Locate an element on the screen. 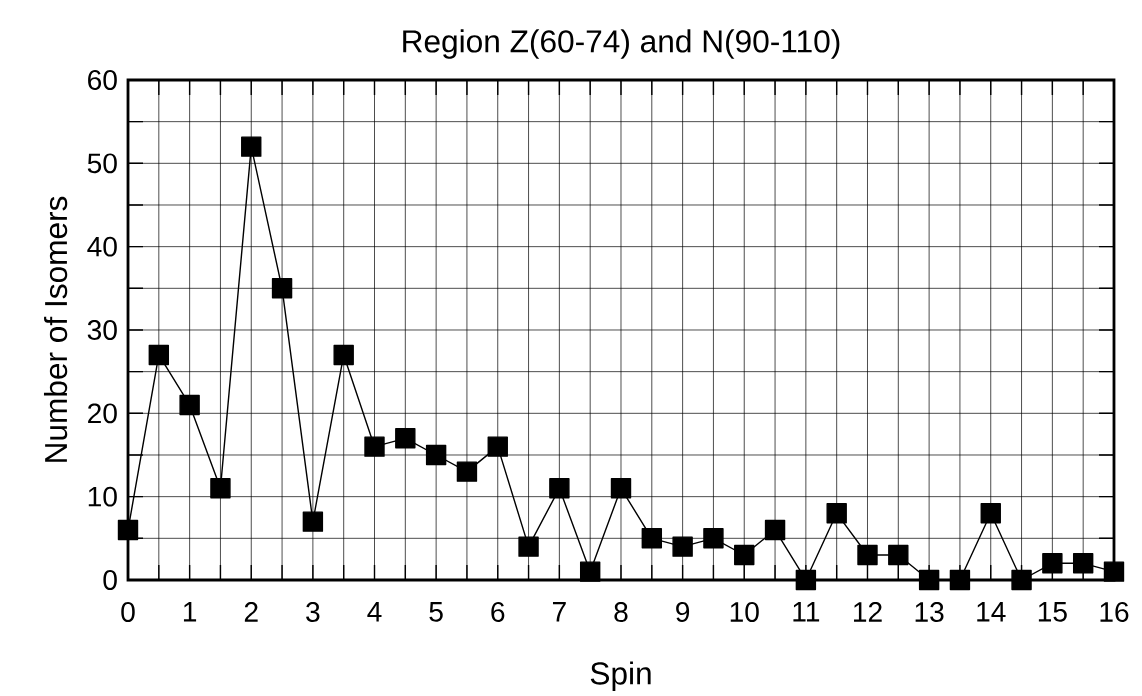 The image size is (1142, 696). x-tick-label: 12 is located at coordinates (868, 612).